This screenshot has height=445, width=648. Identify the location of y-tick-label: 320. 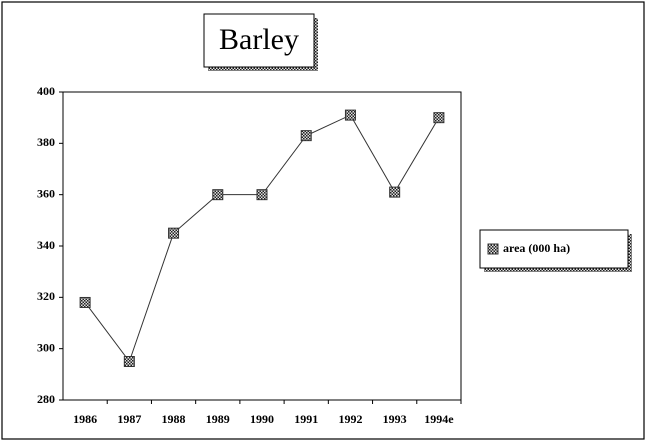
(46, 296).